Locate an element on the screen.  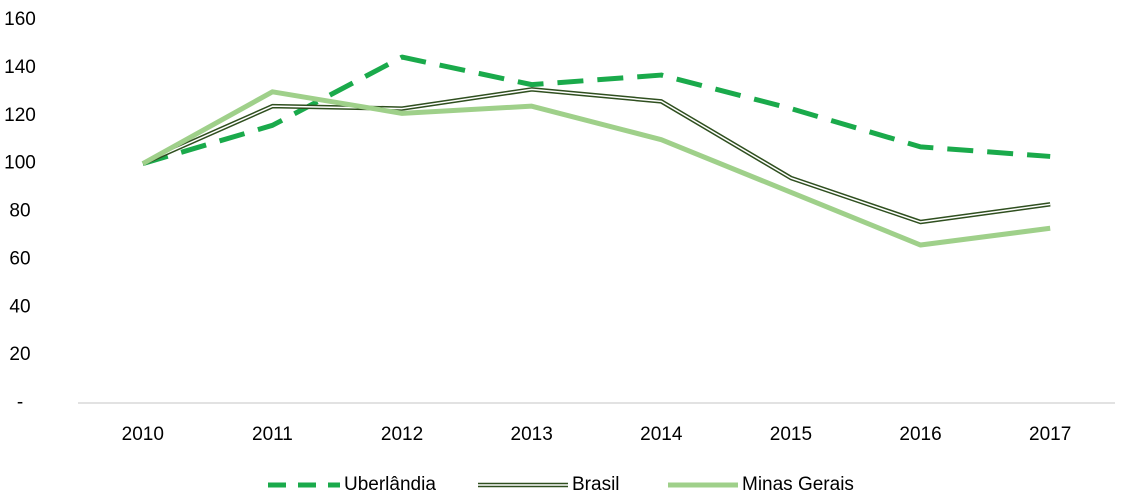
x-tick-label: 2016 is located at coordinates (920, 434).